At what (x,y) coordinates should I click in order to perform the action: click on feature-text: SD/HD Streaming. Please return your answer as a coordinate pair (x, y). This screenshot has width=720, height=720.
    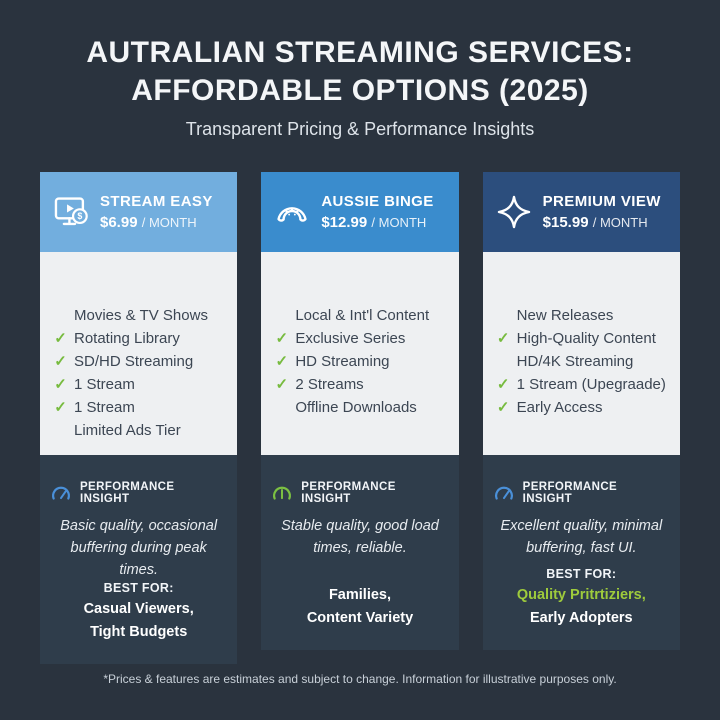
    Looking at the image, I should click on (134, 361).